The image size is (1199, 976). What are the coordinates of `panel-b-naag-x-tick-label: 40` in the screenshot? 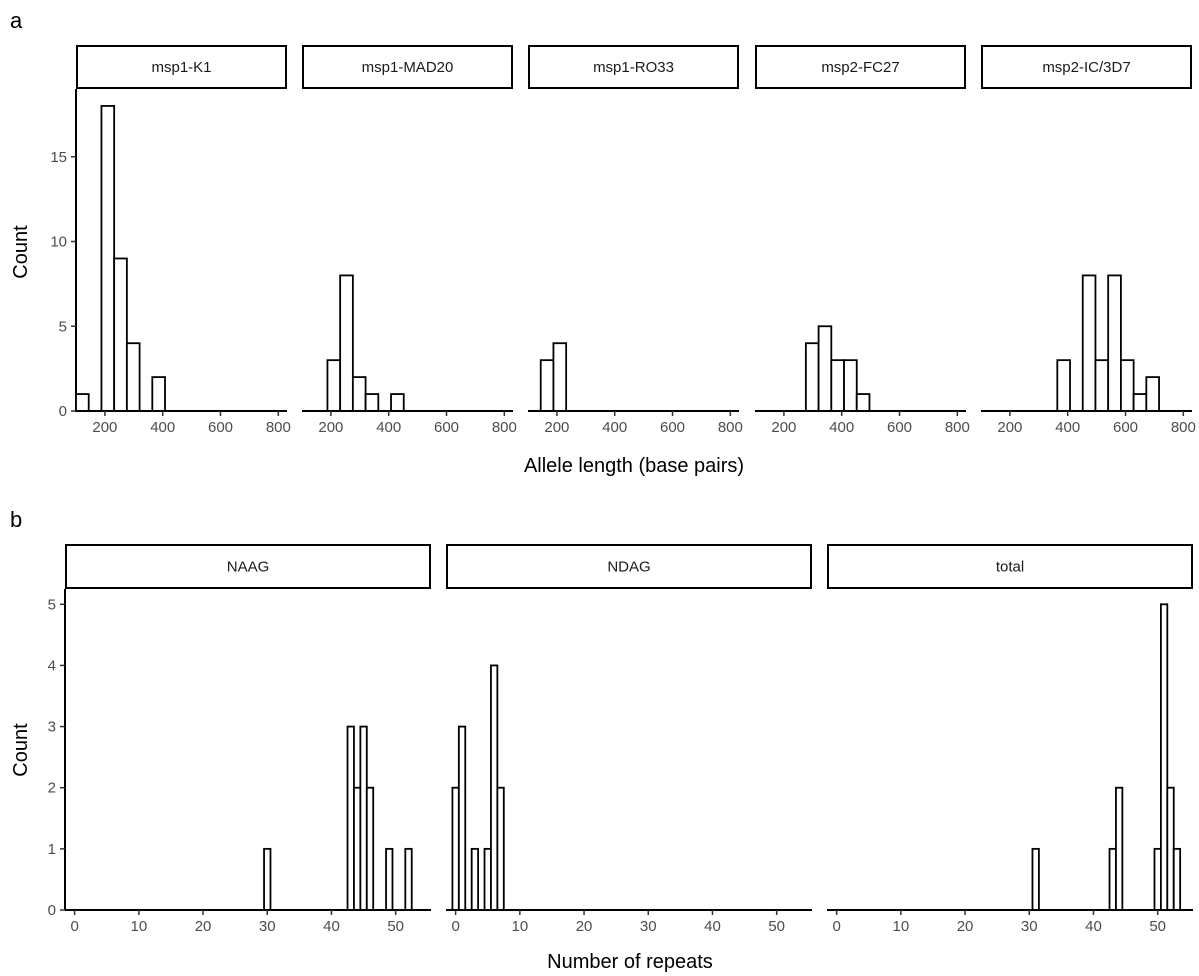 It's located at (331, 926).